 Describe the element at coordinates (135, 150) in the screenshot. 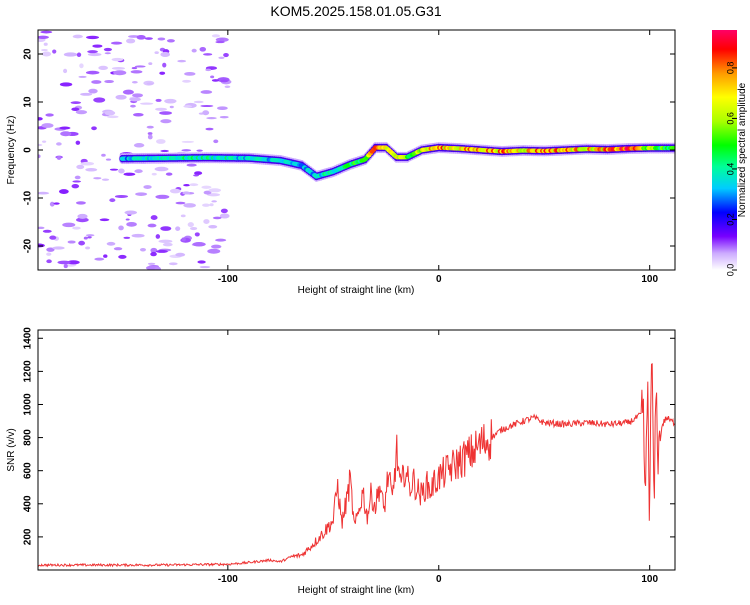

I see `spectrogram-noise` at that location.